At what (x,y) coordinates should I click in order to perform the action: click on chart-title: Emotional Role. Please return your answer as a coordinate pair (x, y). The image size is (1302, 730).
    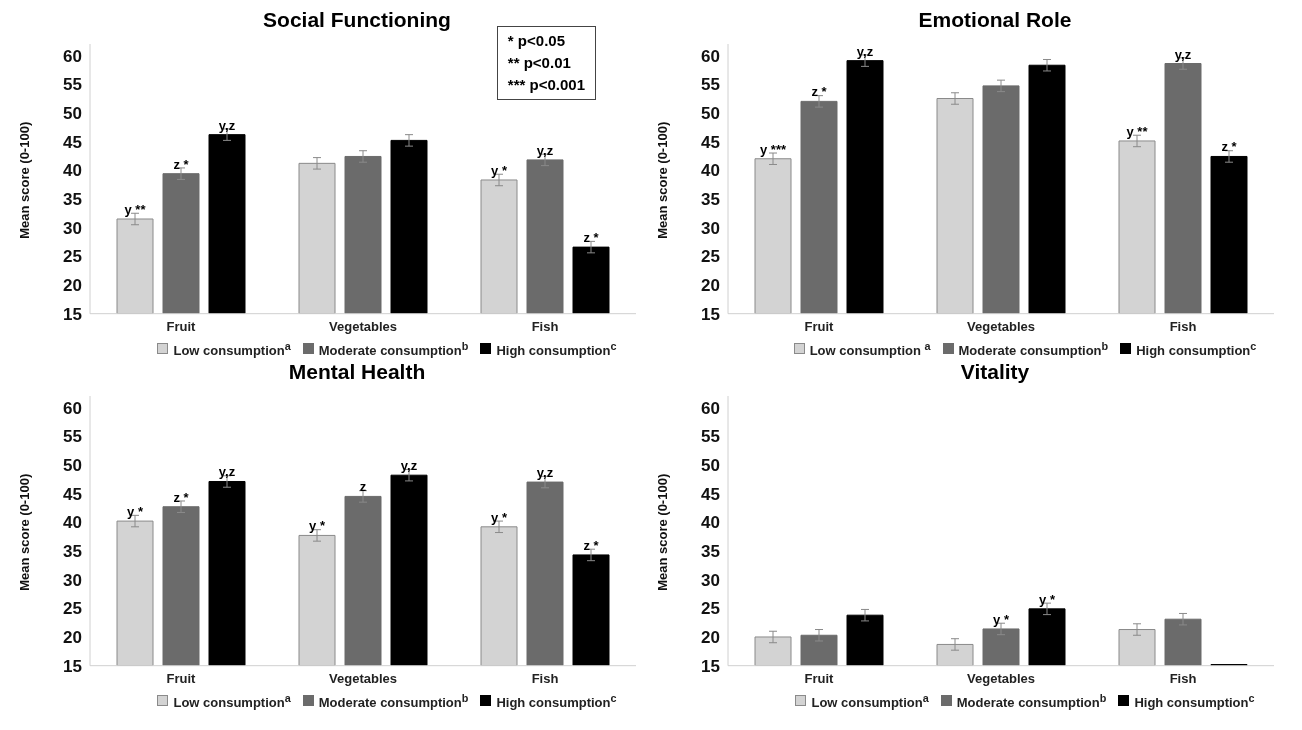
    Looking at the image, I should click on (995, 20).